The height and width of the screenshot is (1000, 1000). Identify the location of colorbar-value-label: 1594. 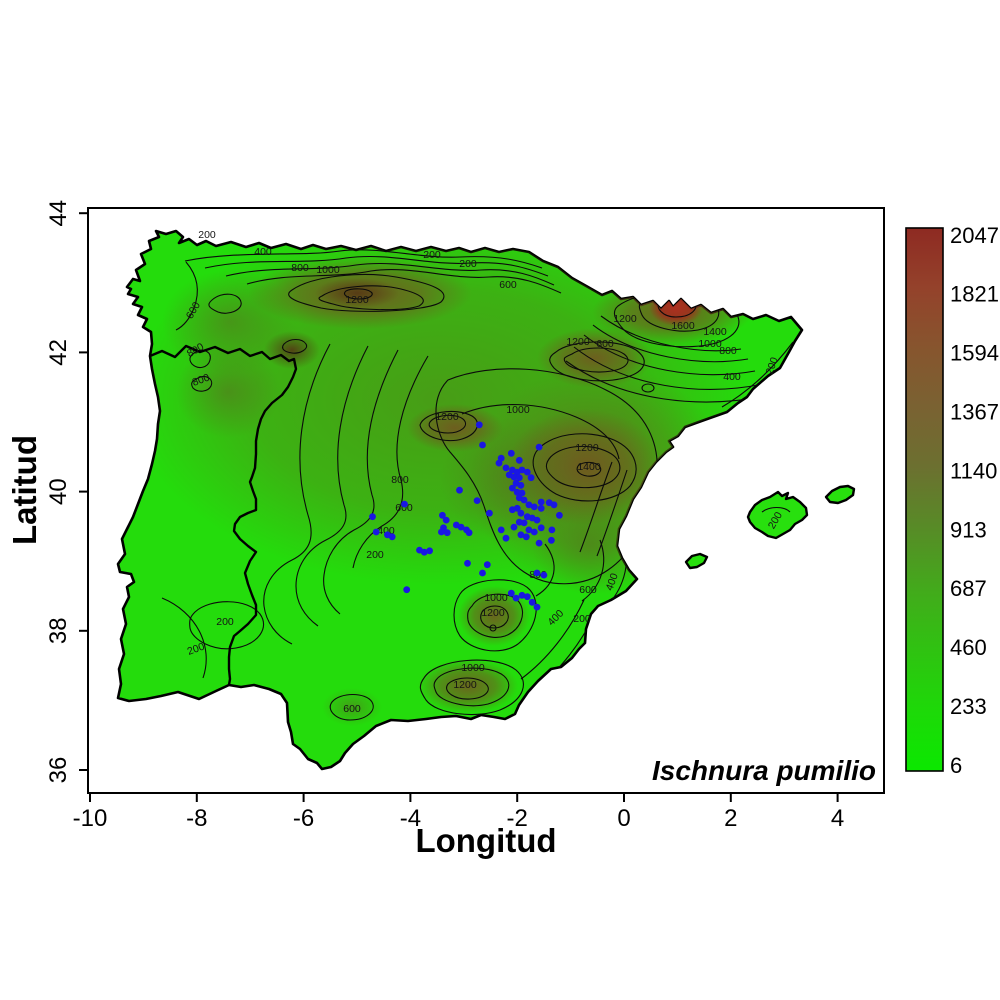
(974, 353).